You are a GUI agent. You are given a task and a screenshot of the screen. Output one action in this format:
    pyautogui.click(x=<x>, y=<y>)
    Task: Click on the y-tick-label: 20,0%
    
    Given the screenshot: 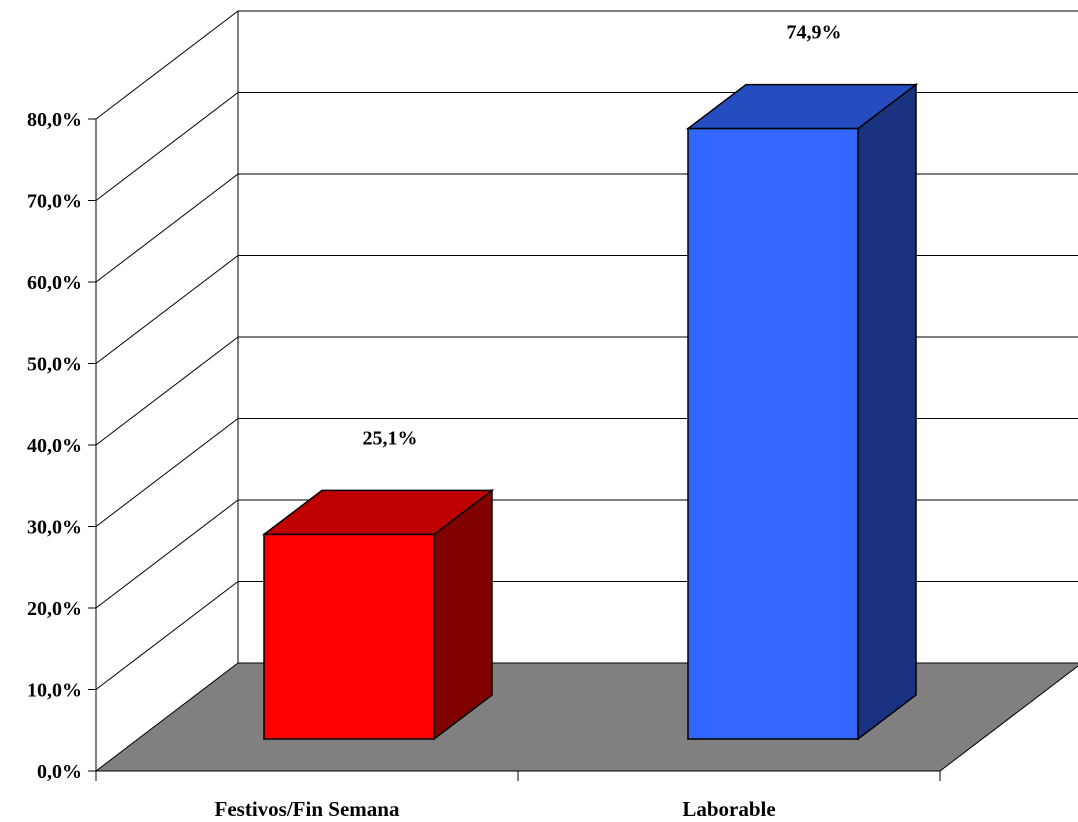 What is the action you would take?
    pyautogui.click(x=54, y=609)
    